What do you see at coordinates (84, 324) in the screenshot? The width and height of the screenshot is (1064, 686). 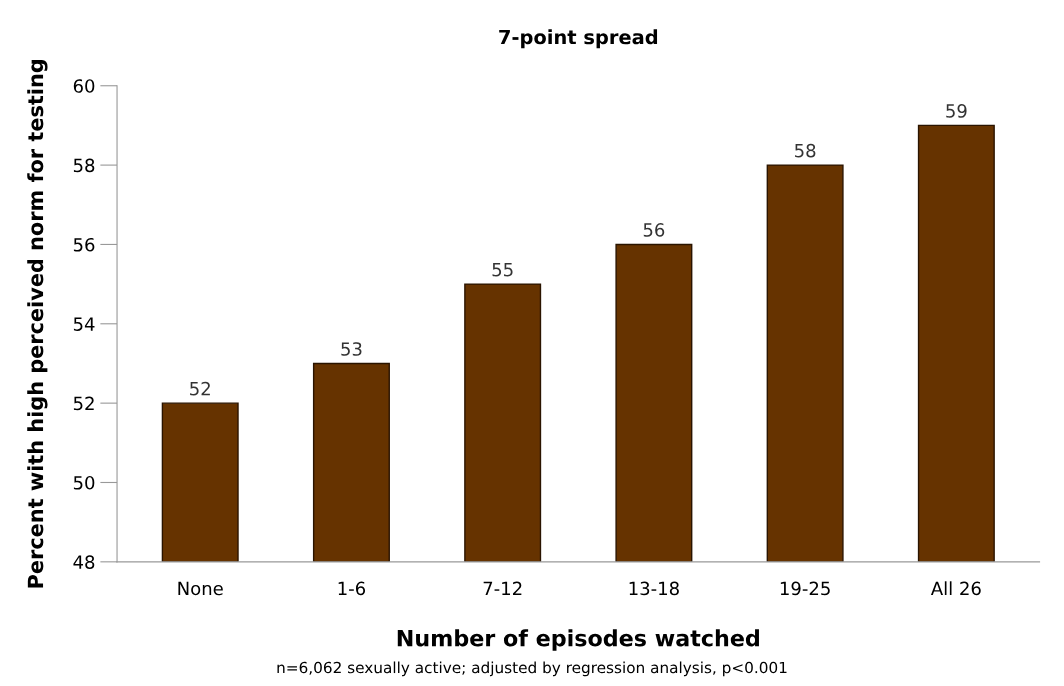 I see `y-tick-label: 54` at bounding box center [84, 324].